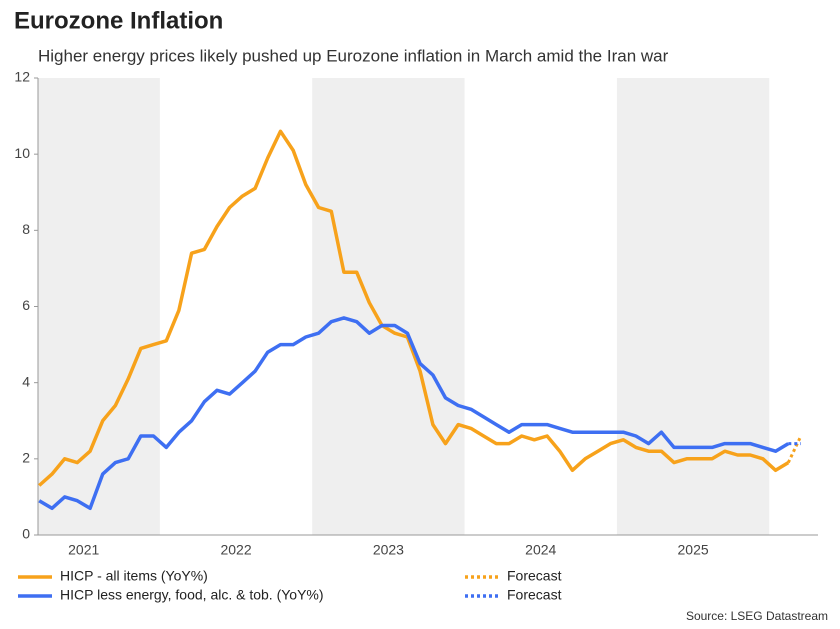 The width and height of the screenshot is (840, 629). Describe the element at coordinates (83, 550) in the screenshot. I see `x-tick-label: 2021` at that location.